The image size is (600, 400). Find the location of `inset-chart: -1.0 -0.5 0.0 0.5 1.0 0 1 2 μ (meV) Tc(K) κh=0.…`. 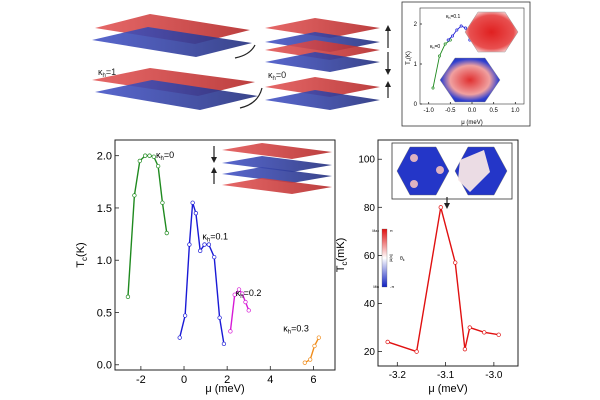

inset-chart: -1.0 -0.5 0.0 0.5 1.0 0 1 2 μ (meV) Tc(K) κh=0.… is located at coordinates (466, 64).